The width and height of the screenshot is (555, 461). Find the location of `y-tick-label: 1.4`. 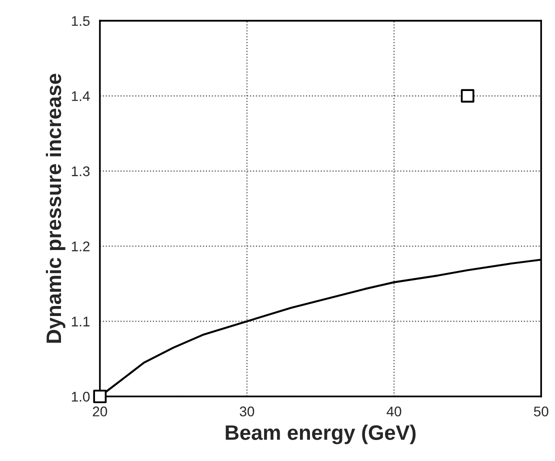

y-tick-label: 1.4 is located at coordinates (81, 96).